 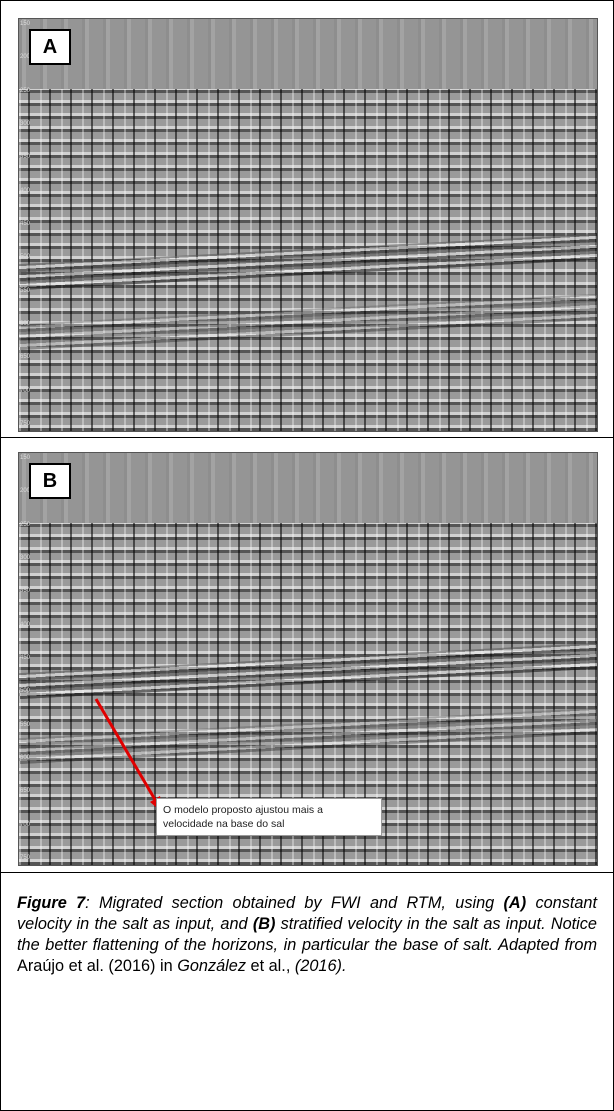 I want to click on caption-run: (B), so click(x=264, y=924).